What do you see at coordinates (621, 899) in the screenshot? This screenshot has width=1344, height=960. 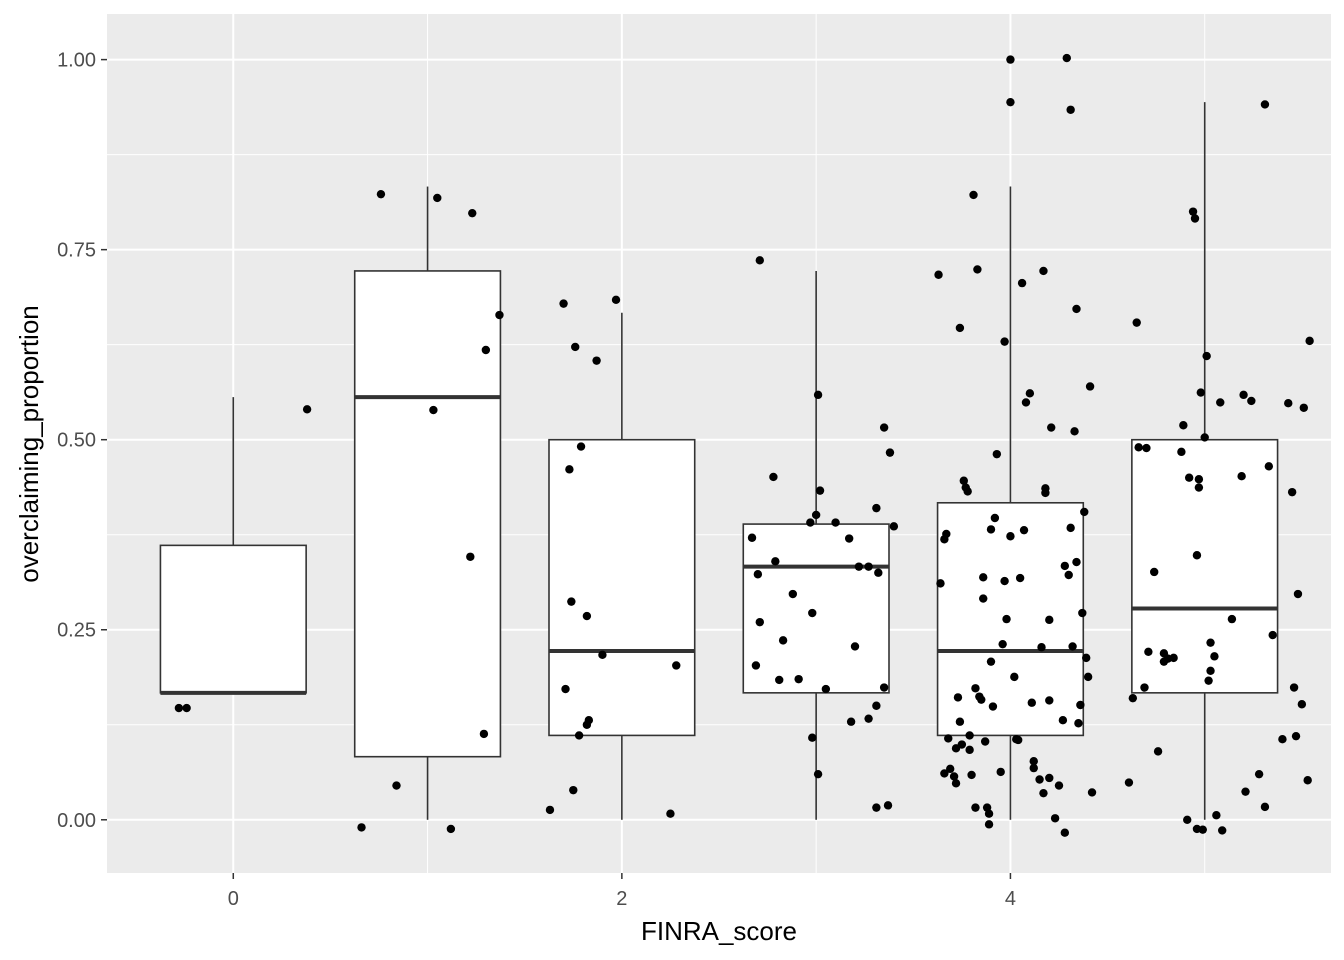 I see `x-tick-label: 2` at bounding box center [621, 899].